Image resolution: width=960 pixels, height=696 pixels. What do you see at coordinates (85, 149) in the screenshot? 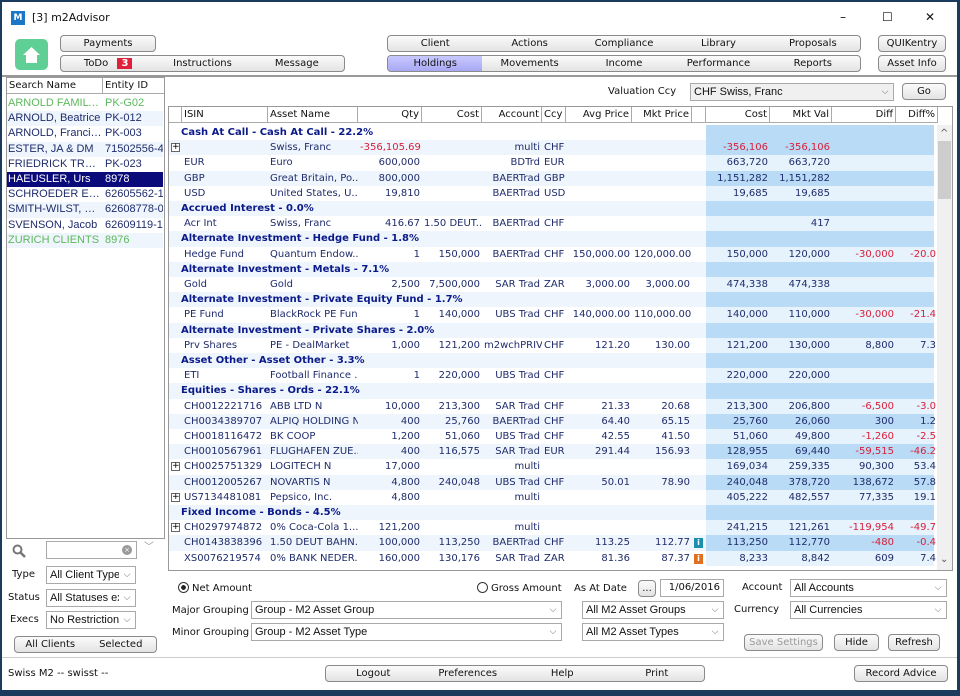
I see `client-row: ESTER, JA & DM 71502556-4` at bounding box center [85, 149].